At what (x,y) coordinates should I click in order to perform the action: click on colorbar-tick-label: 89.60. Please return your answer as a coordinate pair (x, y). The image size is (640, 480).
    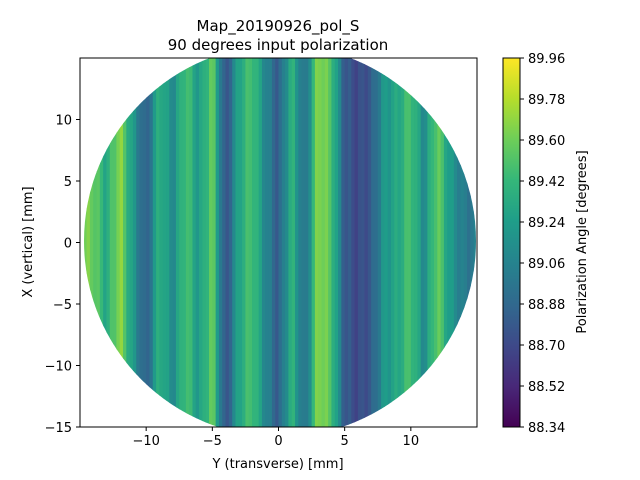
    Looking at the image, I should click on (546, 141).